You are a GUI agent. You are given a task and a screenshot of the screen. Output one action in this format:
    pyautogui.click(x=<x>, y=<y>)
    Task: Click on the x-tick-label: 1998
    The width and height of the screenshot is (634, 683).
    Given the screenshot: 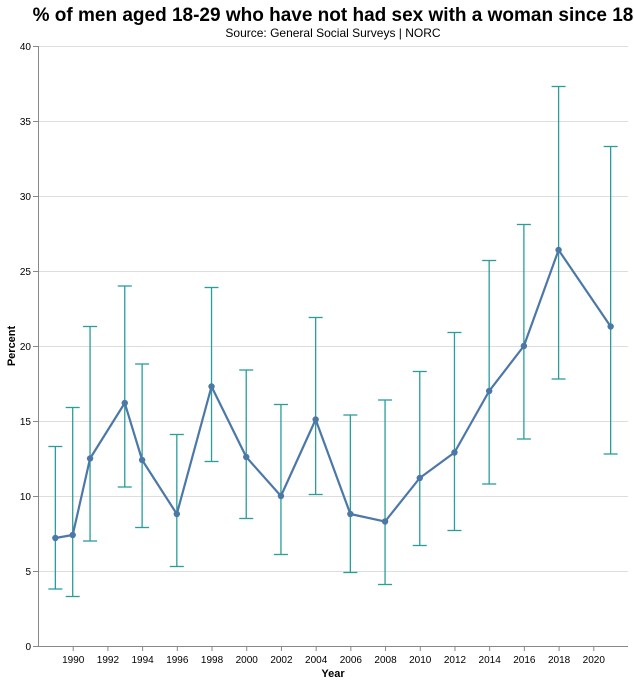 What is the action you would take?
    pyautogui.click(x=212, y=660)
    